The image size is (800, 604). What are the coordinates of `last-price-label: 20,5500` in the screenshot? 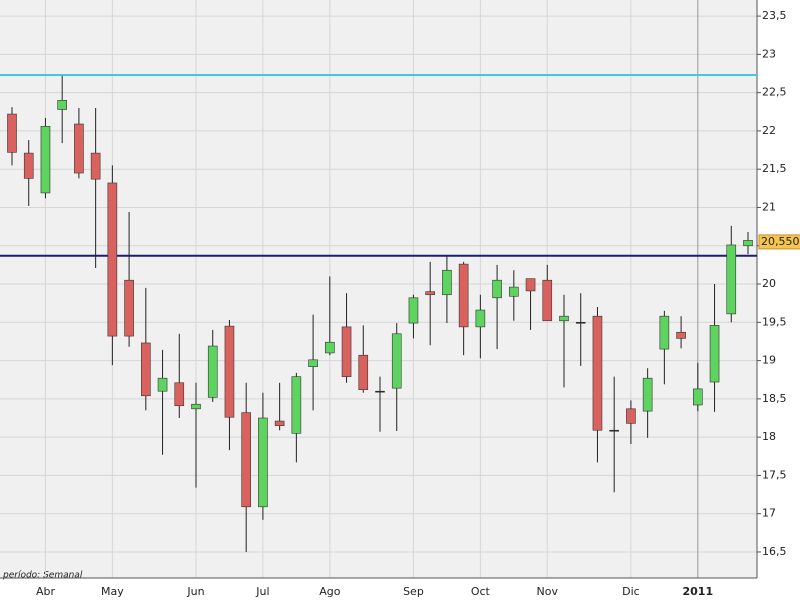 It's located at (780, 241).